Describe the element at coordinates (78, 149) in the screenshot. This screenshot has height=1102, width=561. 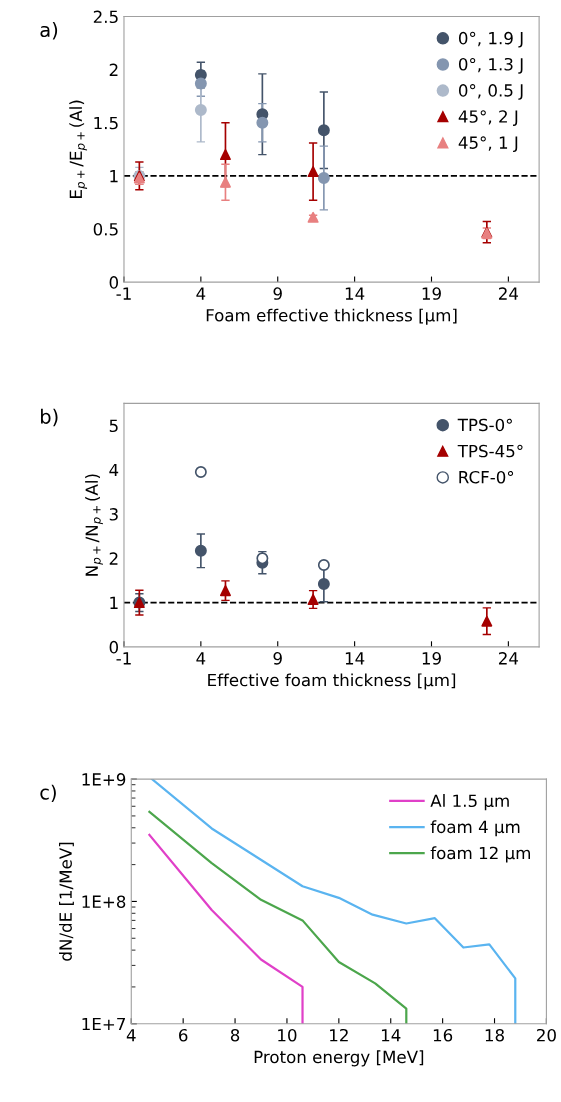
I see `y-axis-title: E$_{p+}$/E$_{p+}$(Al)` at that location.